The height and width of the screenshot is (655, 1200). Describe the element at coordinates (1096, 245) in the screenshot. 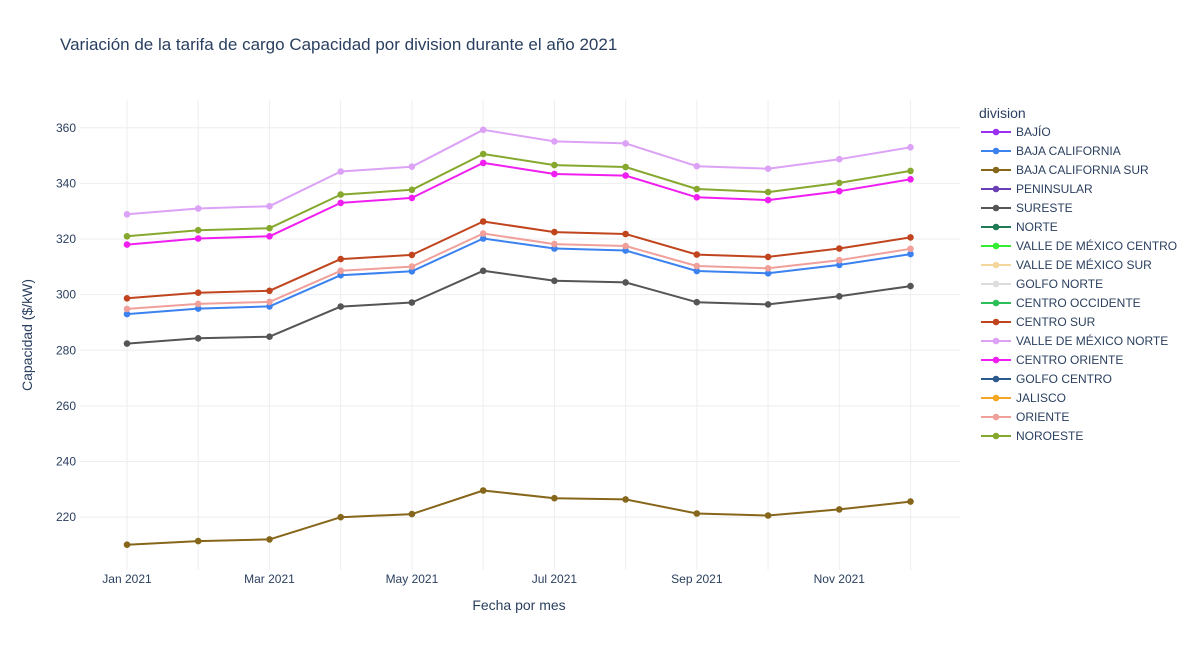

I see `legend-label: VALLE DE MÉXICO CENTRO` at that location.